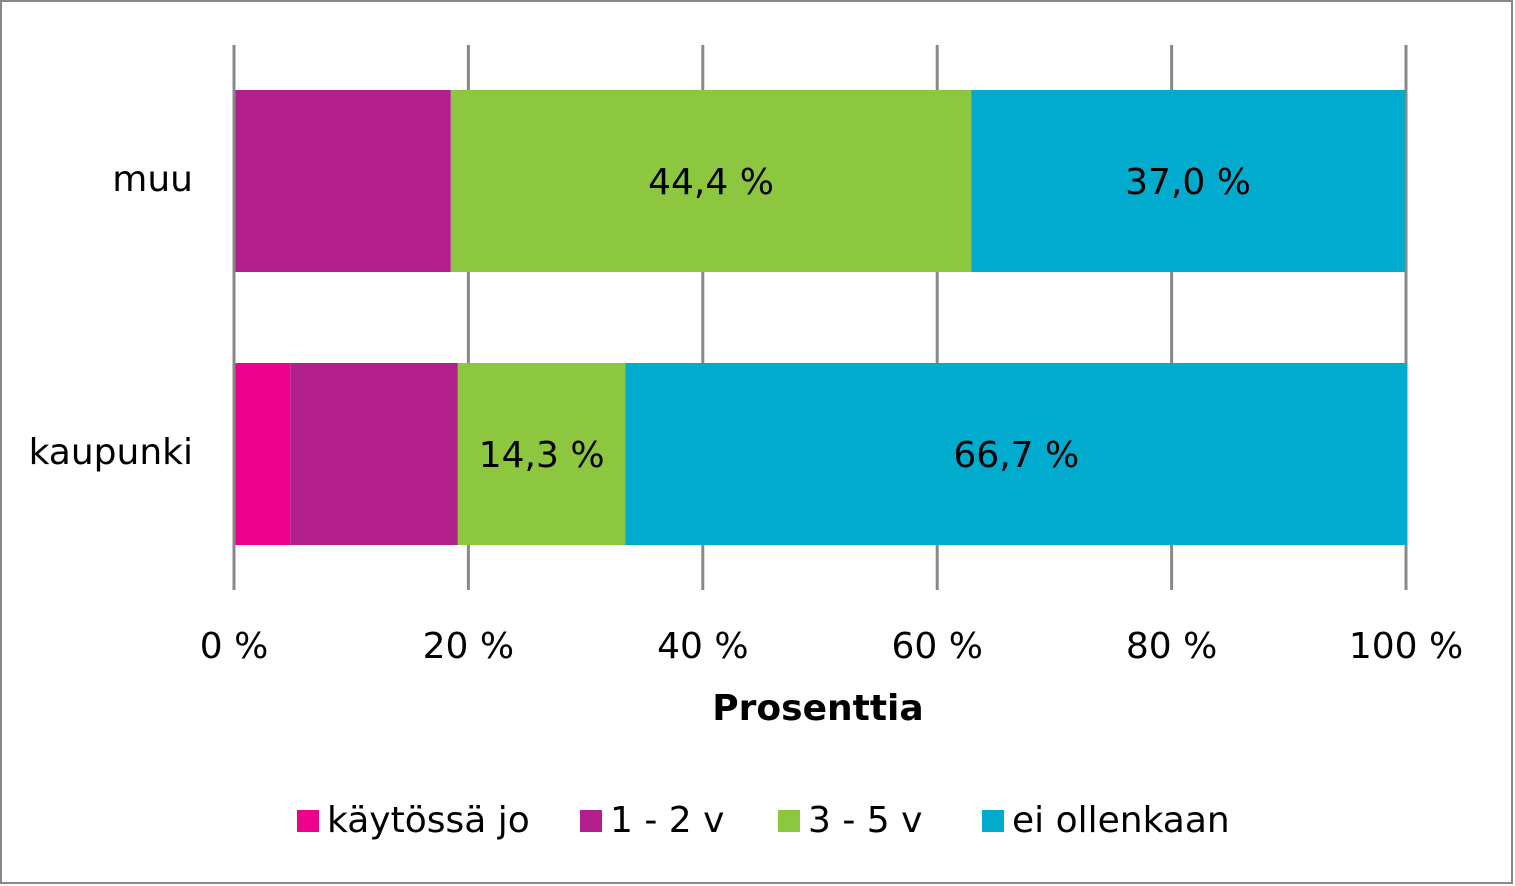  What do you see at coordinates (468, 646) in the screenshot?
I see `x-tick-label: 20 %` at bounding box center [468, 646].